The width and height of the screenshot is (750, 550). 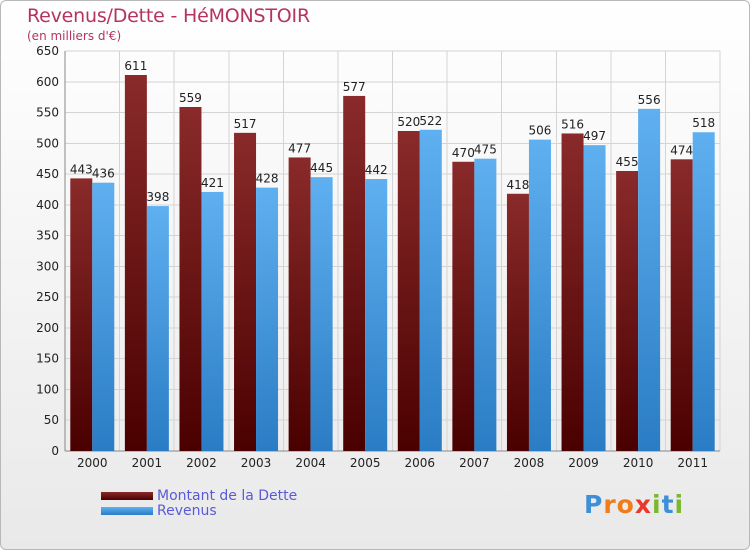 I want to click on x-tick-label: 2004, so click(x=310, y=463).